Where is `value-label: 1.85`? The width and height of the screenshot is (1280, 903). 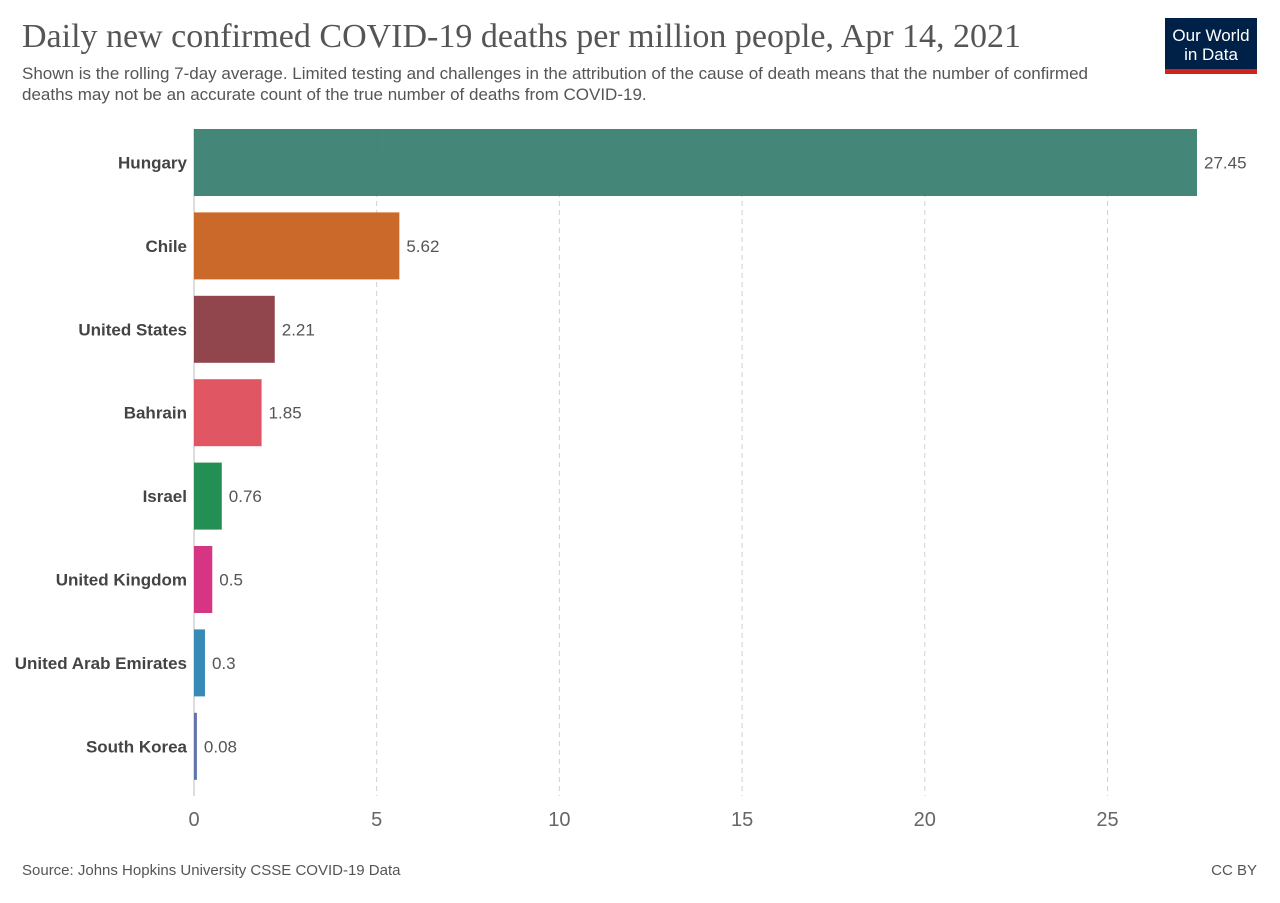
value-label: 1.85 is located at coordinates (285, 413).